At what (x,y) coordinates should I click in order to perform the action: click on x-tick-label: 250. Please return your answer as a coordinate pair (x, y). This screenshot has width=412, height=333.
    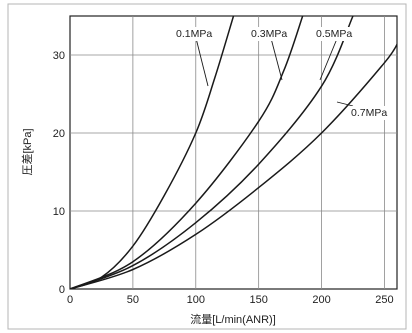
    Looking at the image, I should click on (384, 300).